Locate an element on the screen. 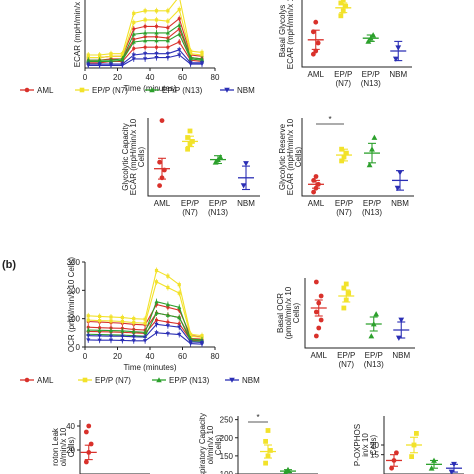 The width and height of the screenshot is (474, 474). spare_capacity-y-label: ol/min/x 10 is located at coordinates (210, 444).